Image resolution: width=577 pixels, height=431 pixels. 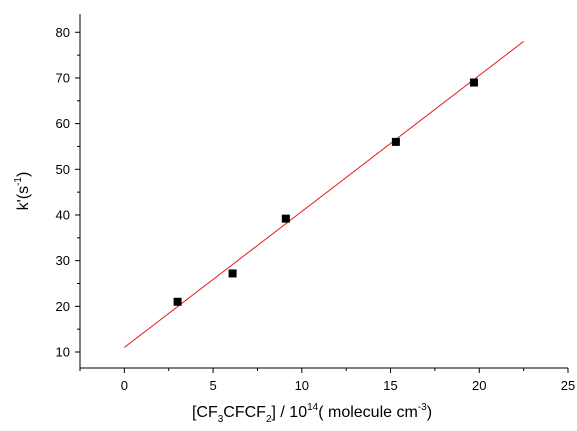 I want to click on x-axis-label: [CF3CFCF2] / 1014( molecule cm-3), so click(x=312, y=413).